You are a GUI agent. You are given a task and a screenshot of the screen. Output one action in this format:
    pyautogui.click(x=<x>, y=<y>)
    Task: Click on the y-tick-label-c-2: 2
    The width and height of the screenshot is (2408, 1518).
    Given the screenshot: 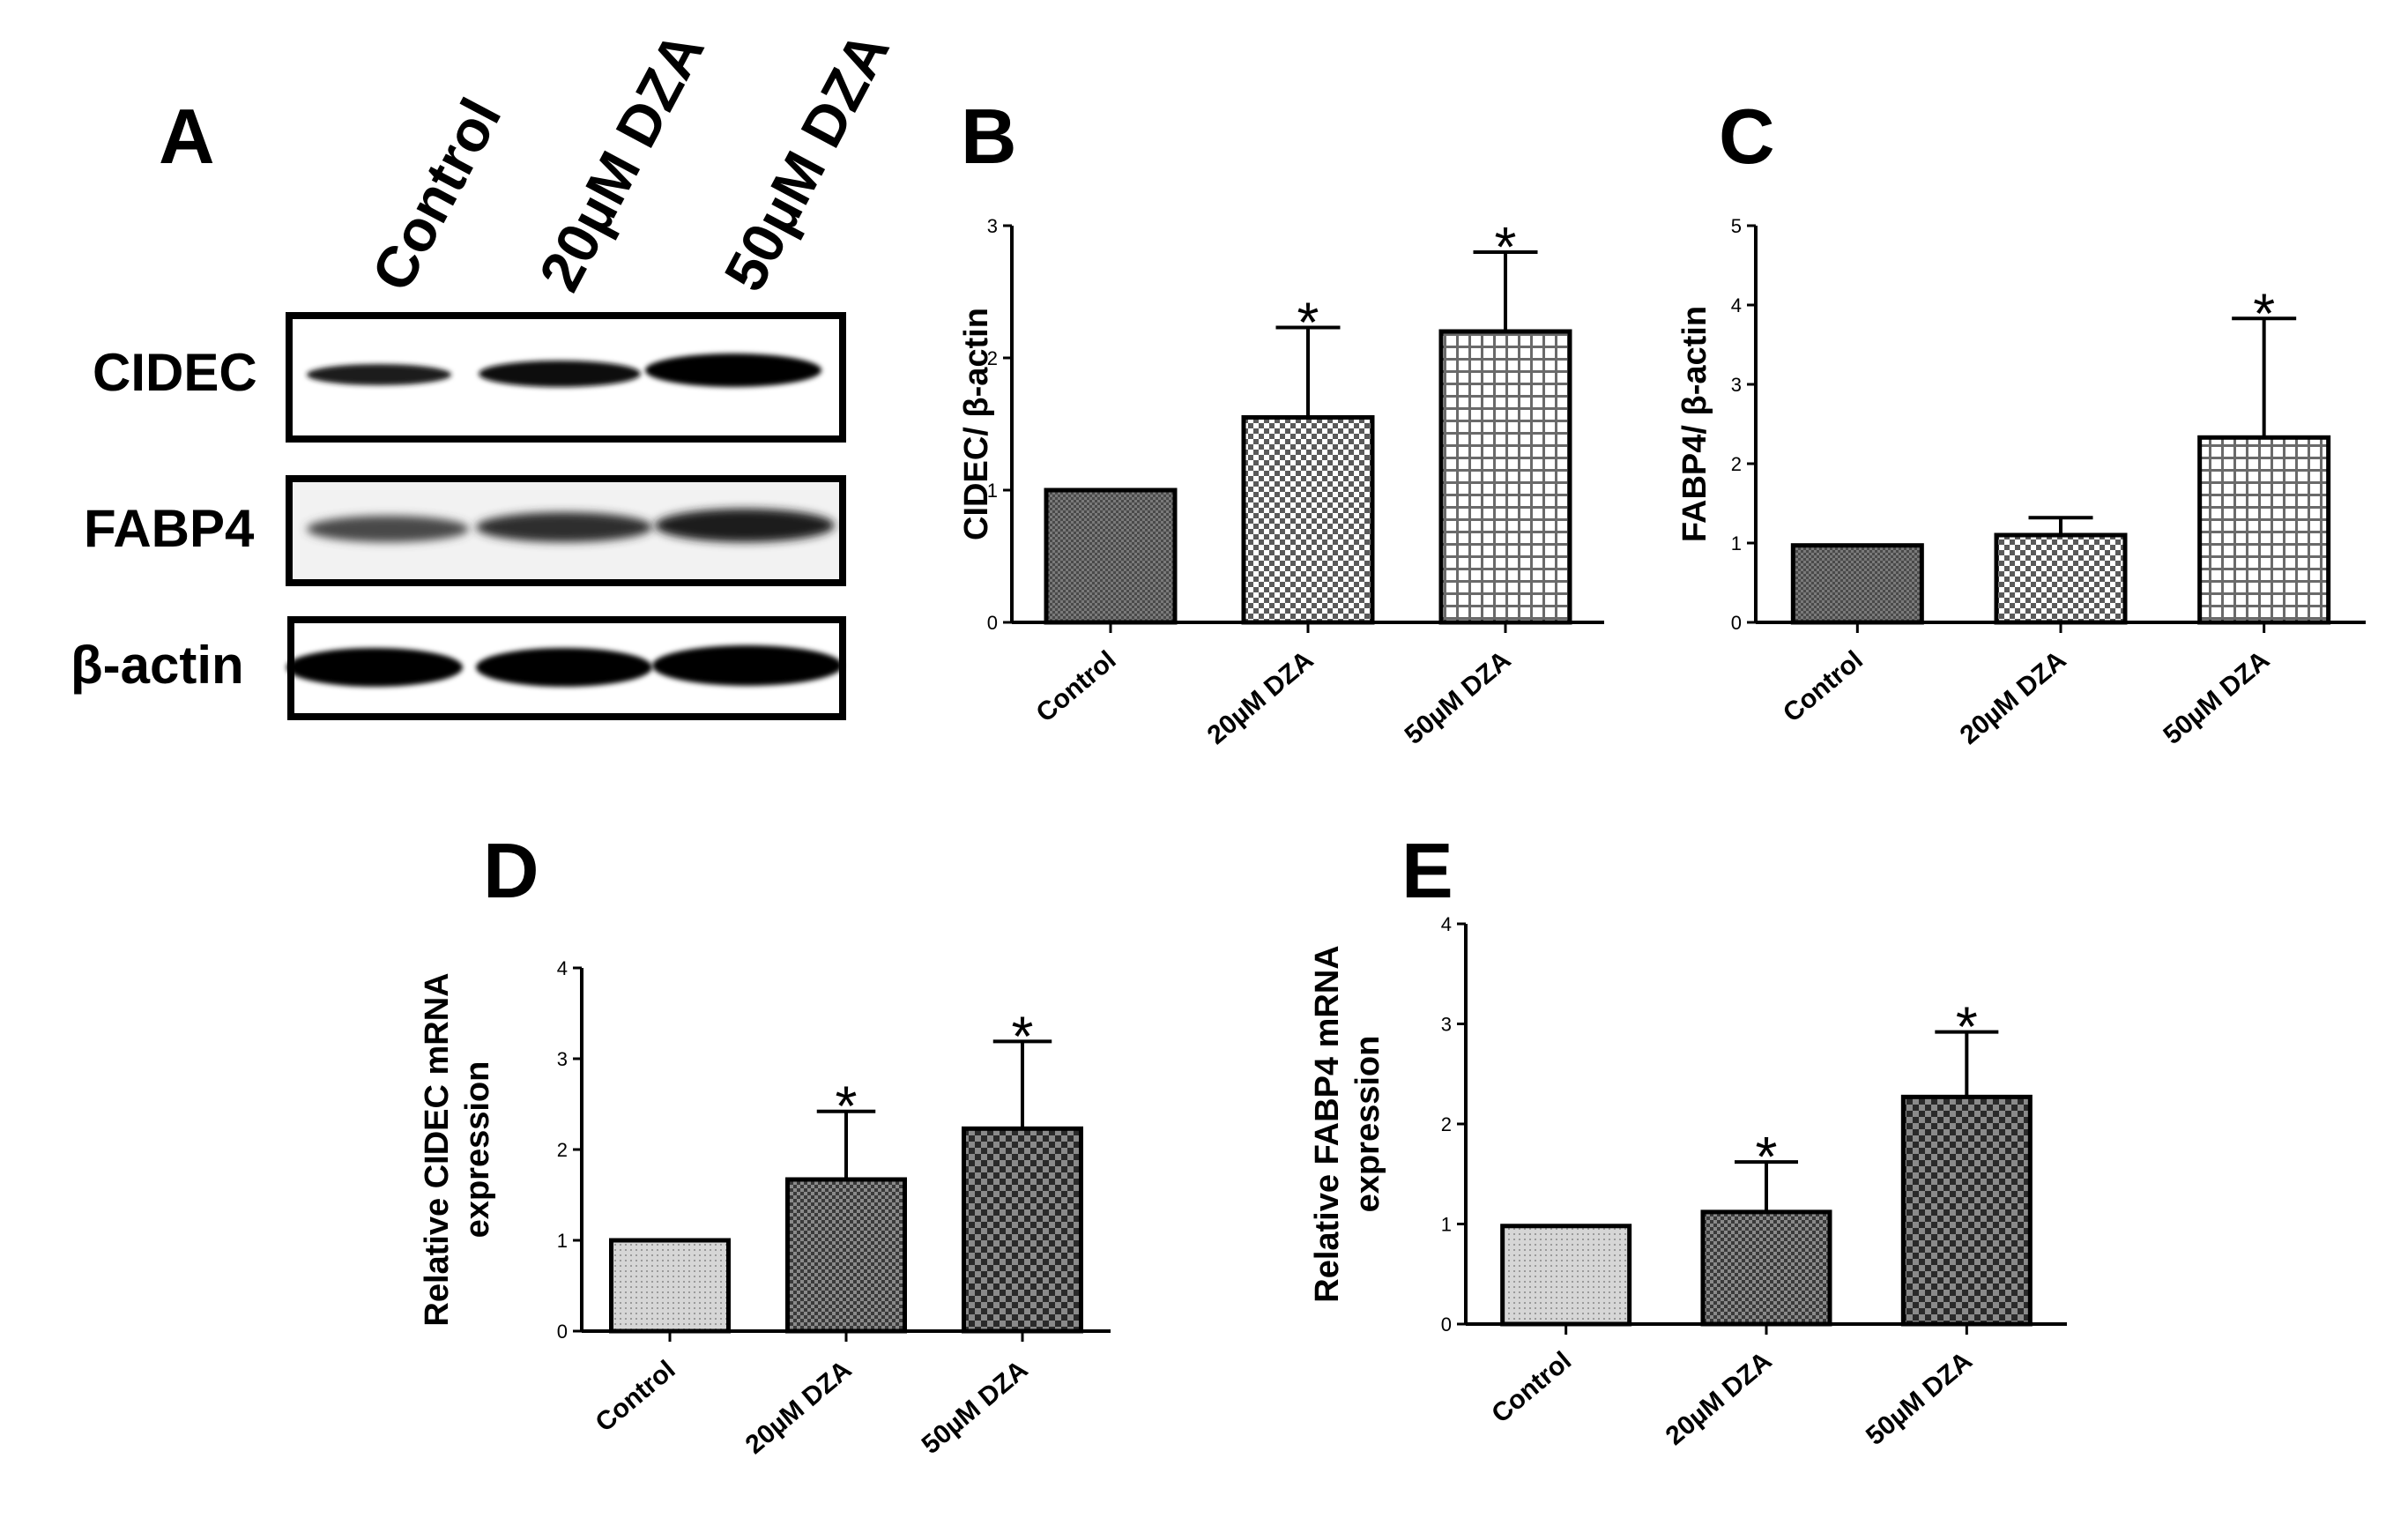 What is the action you would take?
    pyautogui.click(x=1736, y=464)
    